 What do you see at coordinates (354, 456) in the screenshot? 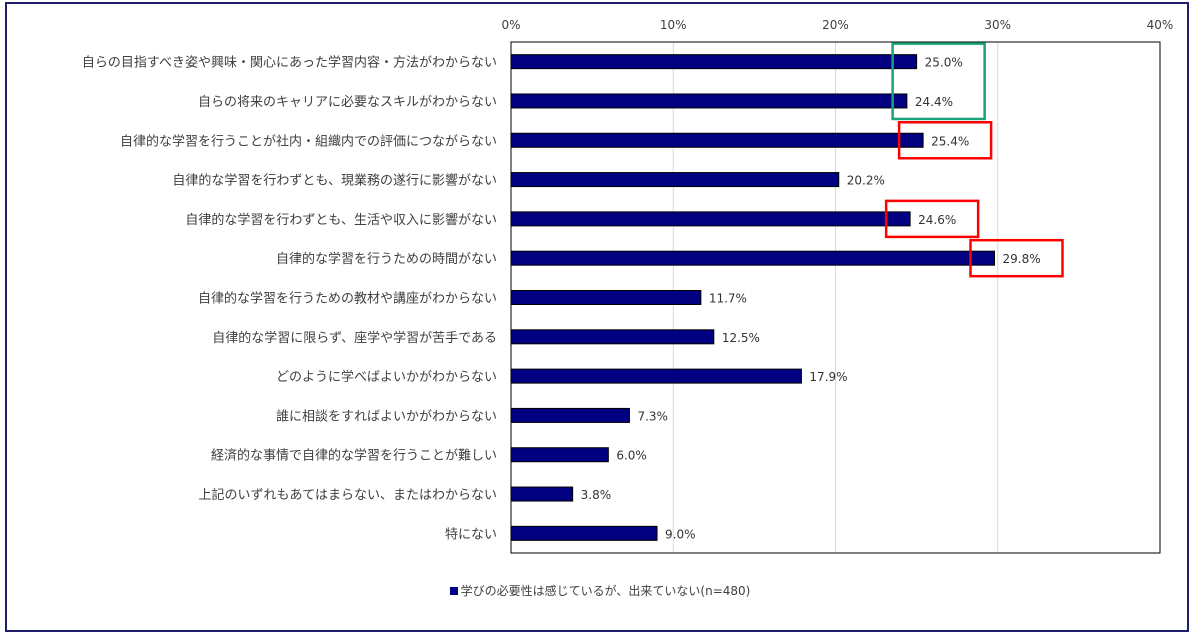
I see `category-label: 経済的な事情で自律的な学習を行うことが難しい` at bounding box center [354, 456].